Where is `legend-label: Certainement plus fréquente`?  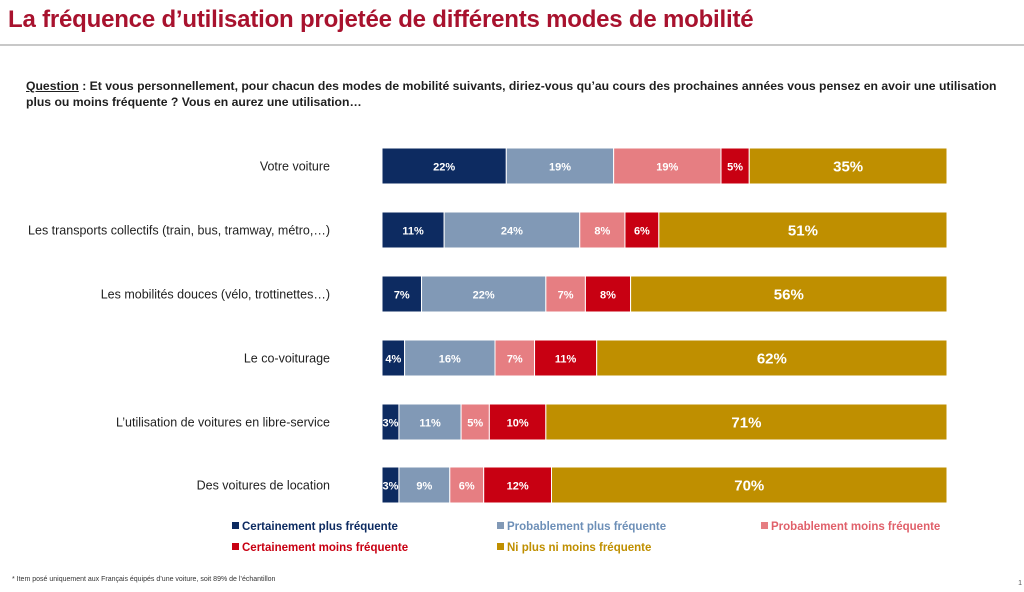 legend-label: Certainement plus fréquente is located at coordinates (320, 527).